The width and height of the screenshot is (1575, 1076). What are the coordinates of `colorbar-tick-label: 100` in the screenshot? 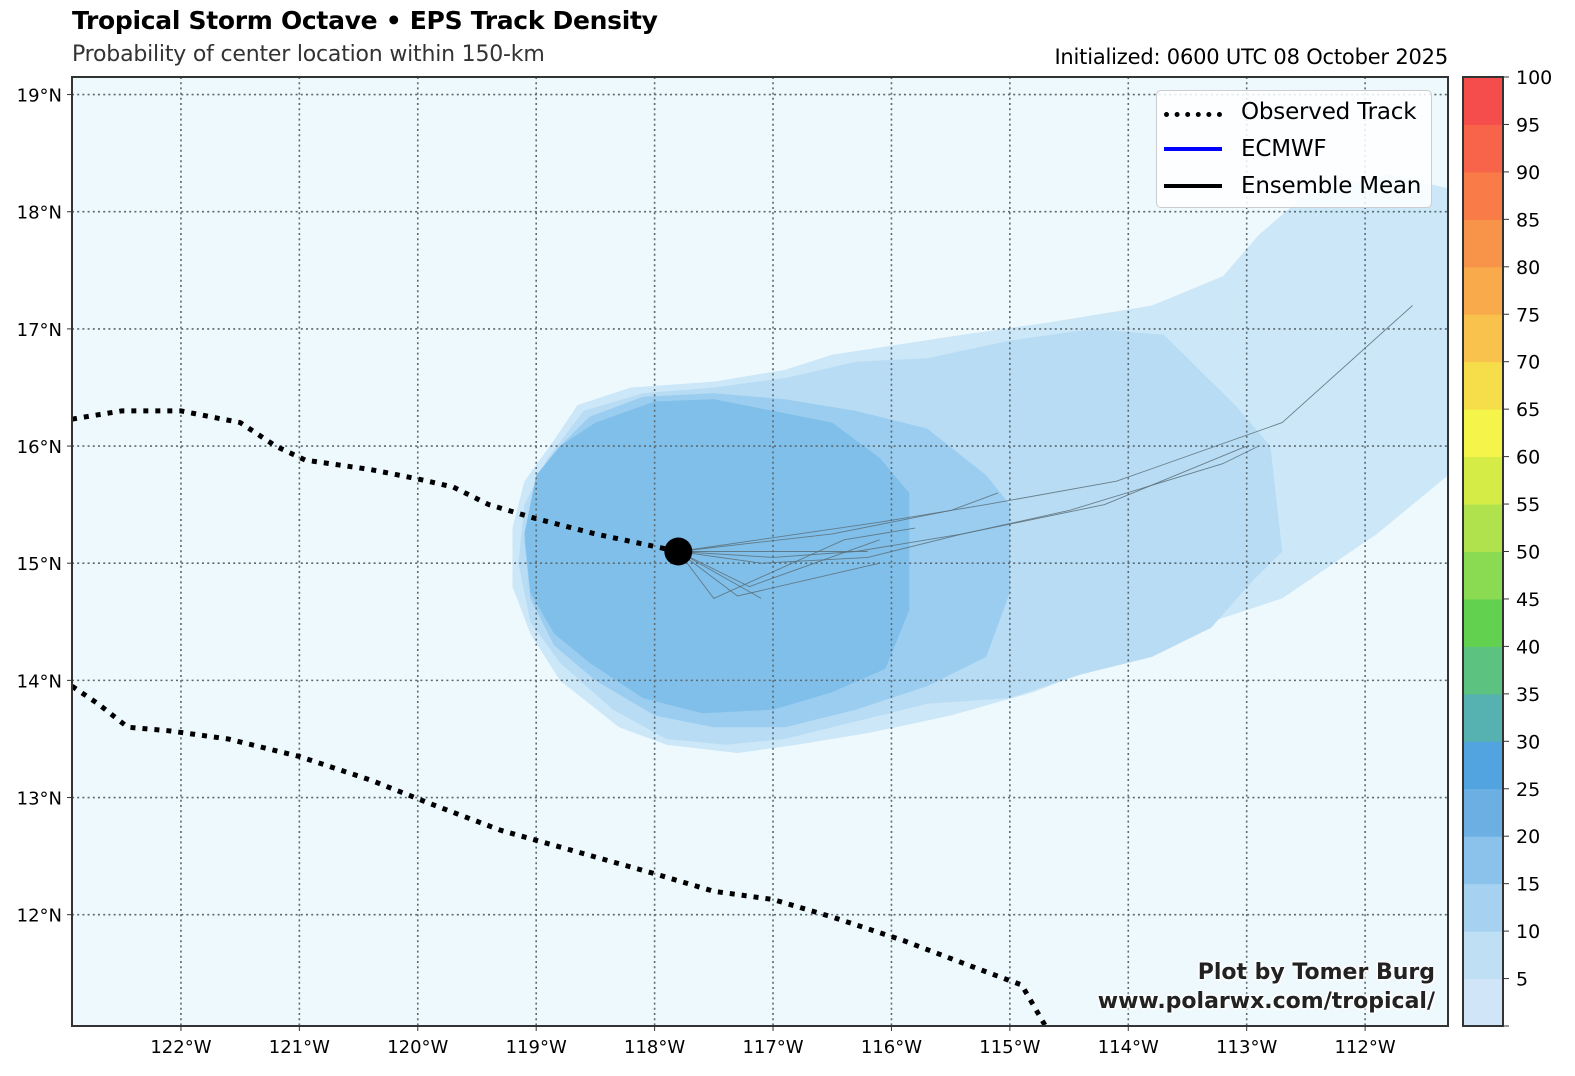 It's located at (1534, 78).